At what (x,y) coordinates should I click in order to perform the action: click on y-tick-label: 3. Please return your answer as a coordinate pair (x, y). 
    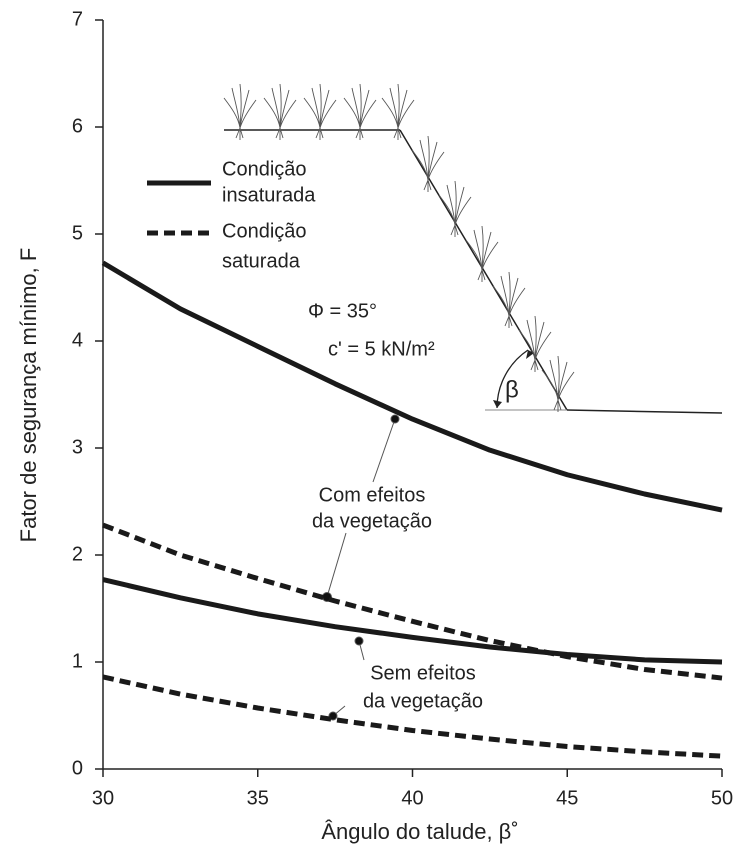
    Looking at the image, I should click on (77, 447).